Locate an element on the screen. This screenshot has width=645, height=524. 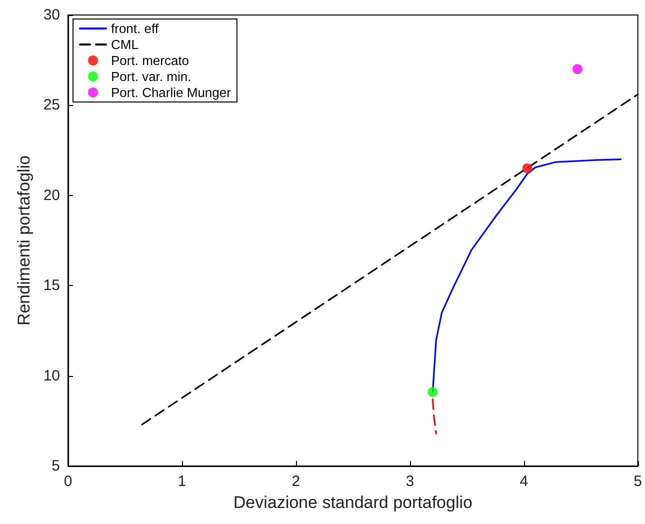
y-tick-label: 5 is located at coordinates (56, 466).